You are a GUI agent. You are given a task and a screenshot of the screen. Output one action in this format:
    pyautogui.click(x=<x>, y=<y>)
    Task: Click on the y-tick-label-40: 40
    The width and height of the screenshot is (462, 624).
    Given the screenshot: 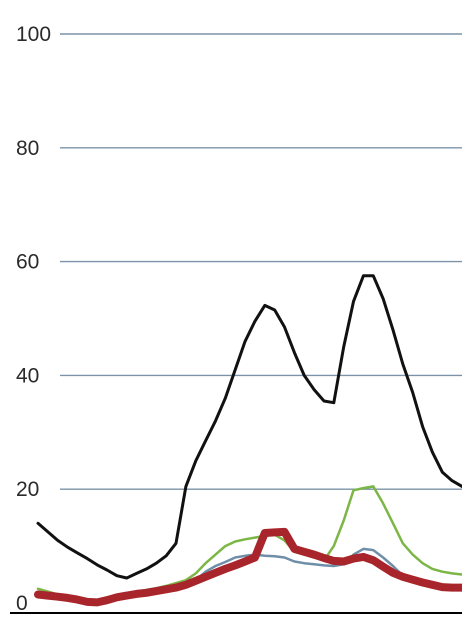 What is the action you would take?
    pyautogui.click(x=27, y=375)
    